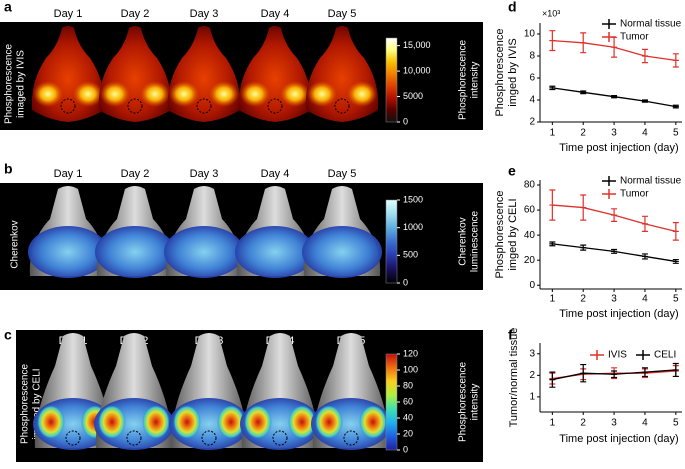 The height and width of the screenshot is (469, 685). I want to click on side-label: Phosphorescence, so click(25, 404).